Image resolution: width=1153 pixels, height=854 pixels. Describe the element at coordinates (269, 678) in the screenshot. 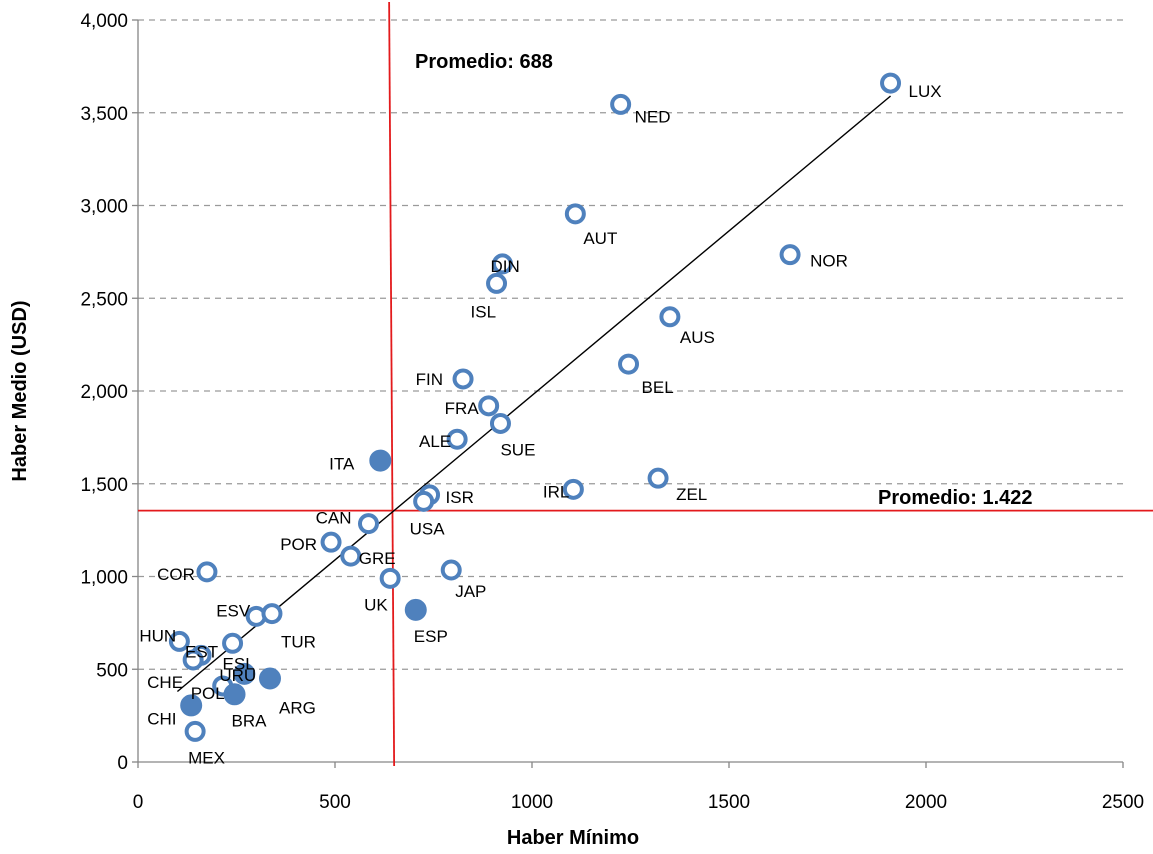

I see `point-arg` at that location.